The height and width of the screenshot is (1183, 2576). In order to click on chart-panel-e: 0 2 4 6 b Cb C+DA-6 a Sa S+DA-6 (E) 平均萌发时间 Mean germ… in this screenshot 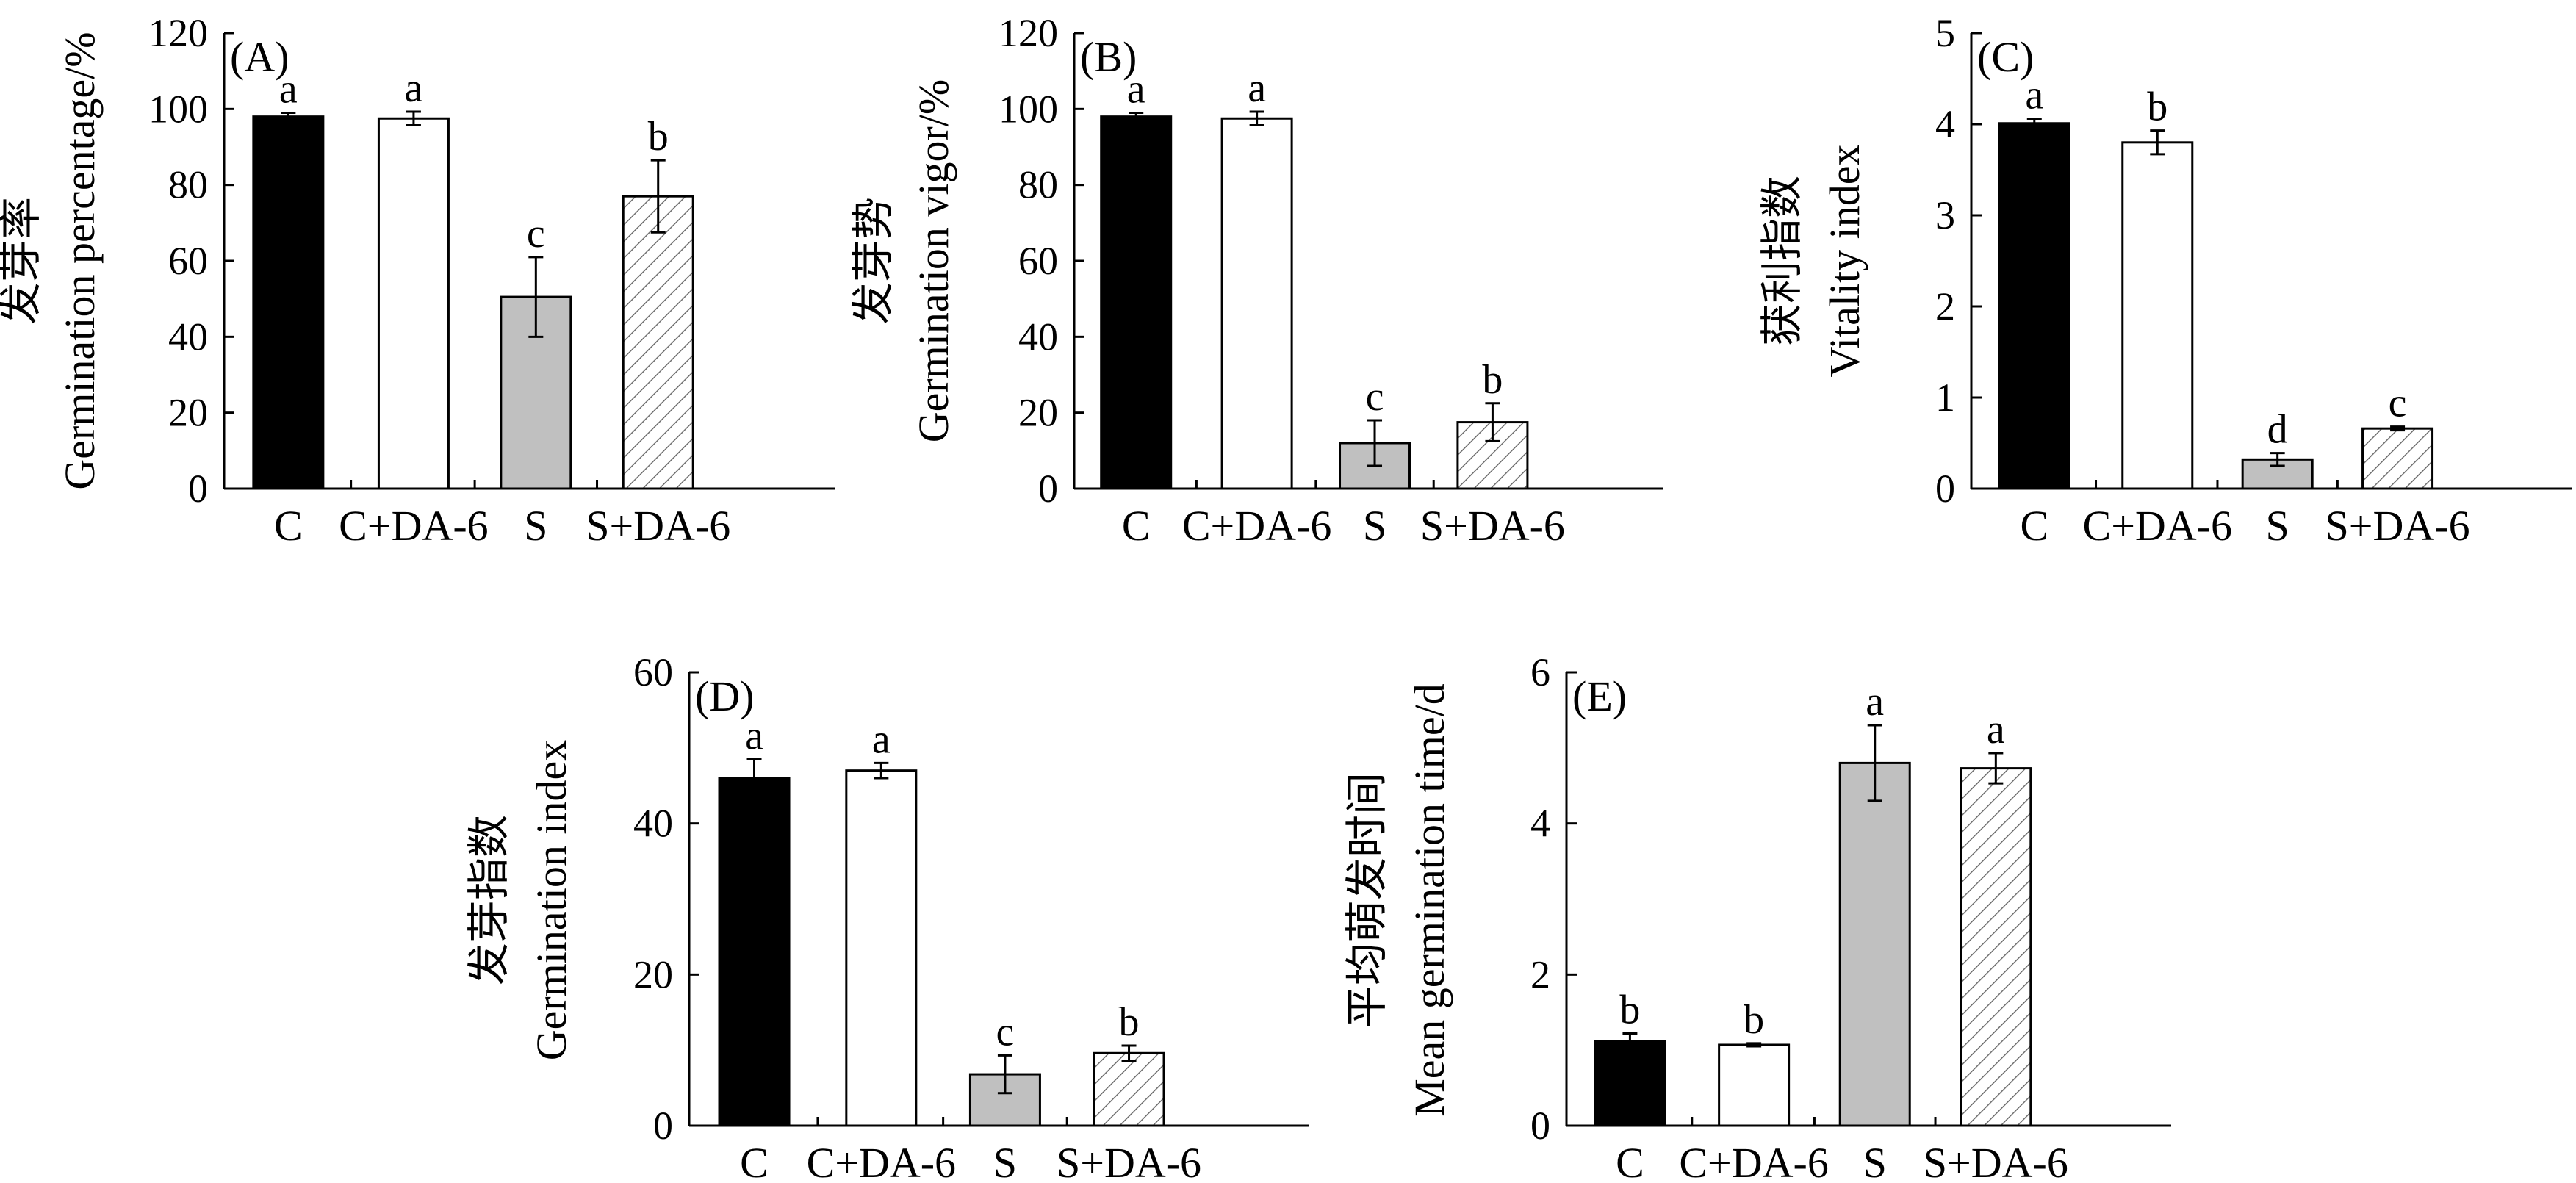, I will do `click(1757, 916)`.